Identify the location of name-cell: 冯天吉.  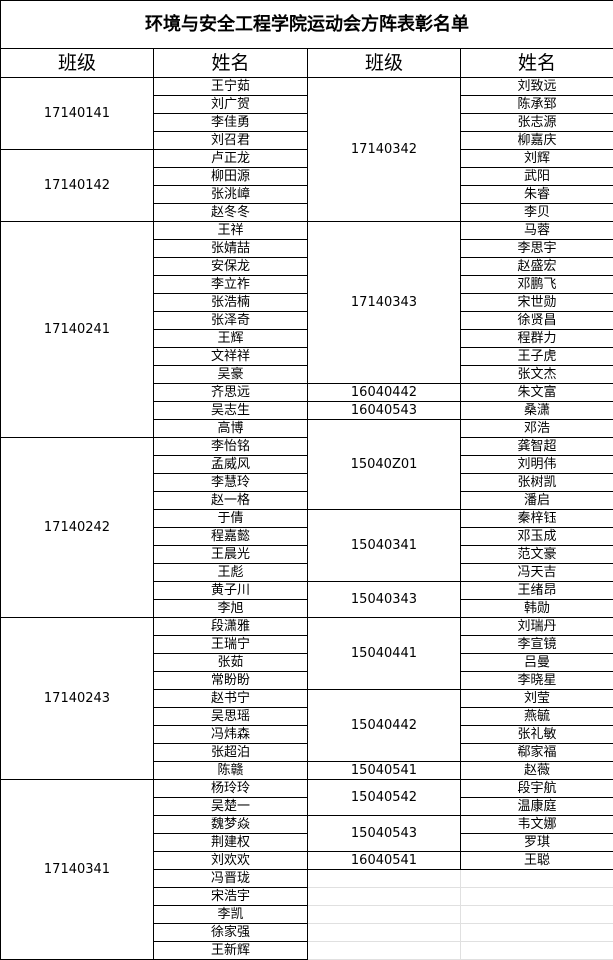
(536, 572).